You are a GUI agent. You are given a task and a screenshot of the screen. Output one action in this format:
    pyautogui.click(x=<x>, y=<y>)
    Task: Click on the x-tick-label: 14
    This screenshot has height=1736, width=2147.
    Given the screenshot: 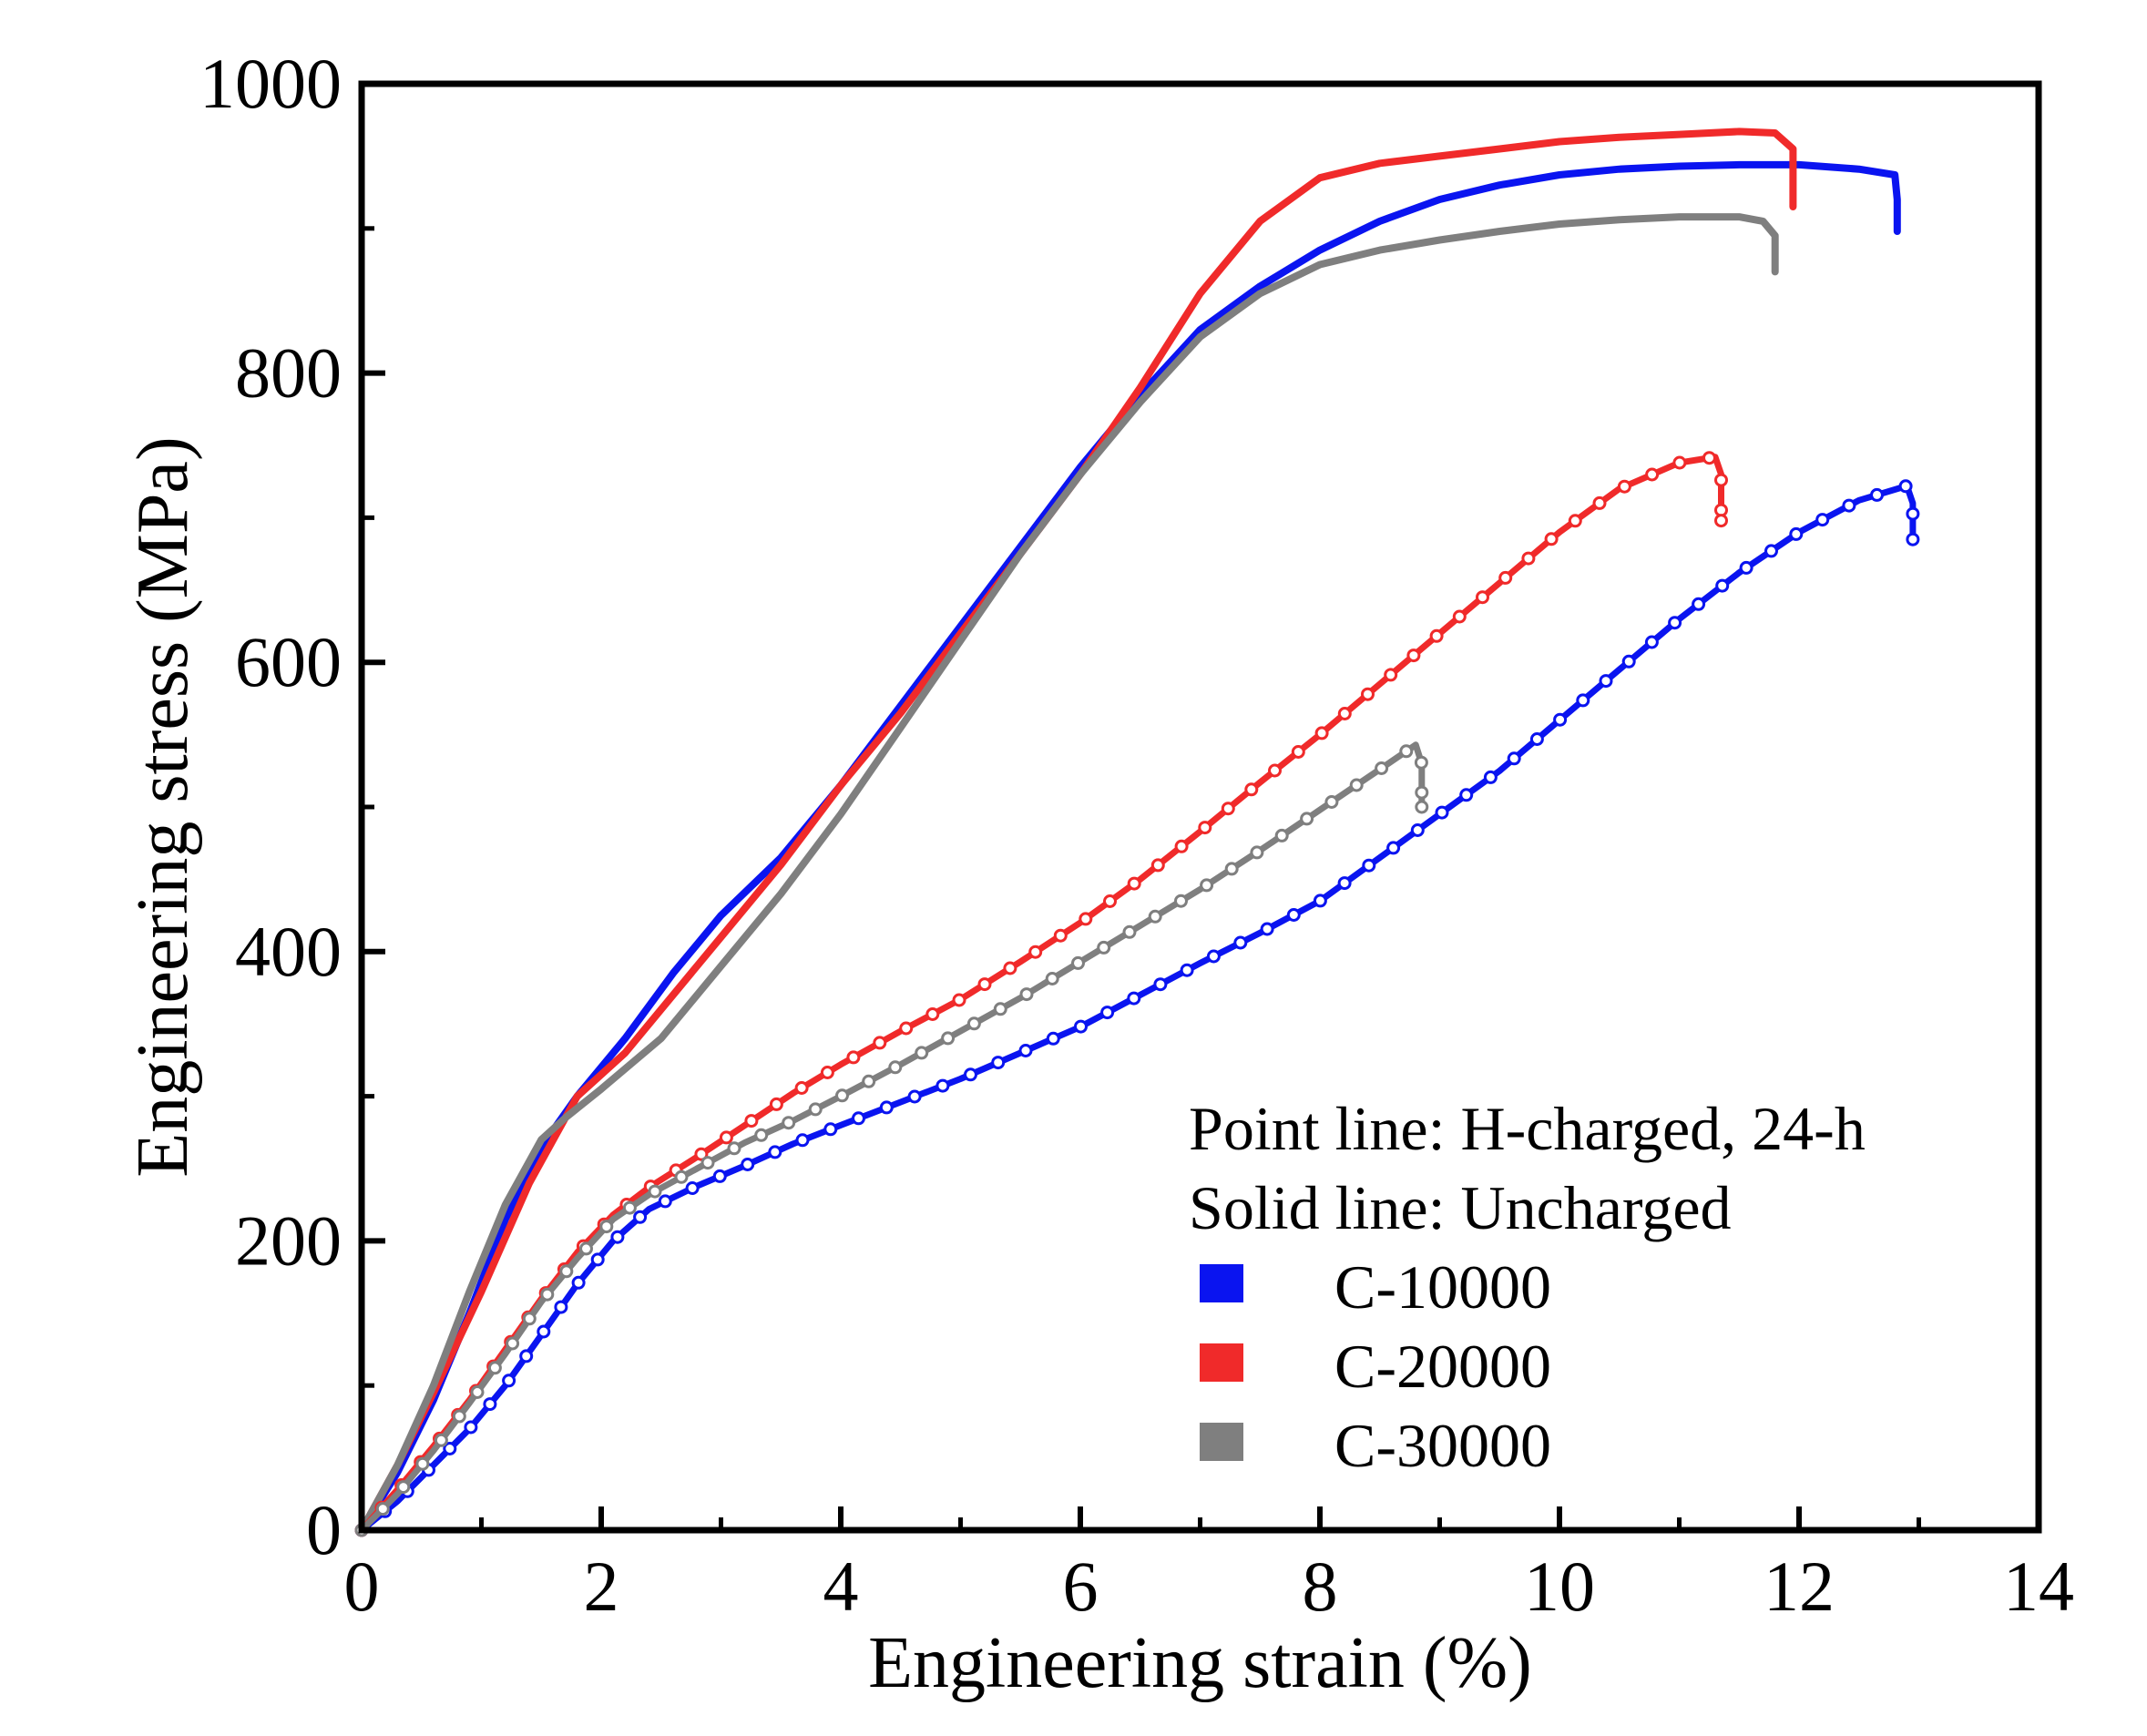 What is the action you would take?
    pyautogui.click(x=2038, y=1586)
    